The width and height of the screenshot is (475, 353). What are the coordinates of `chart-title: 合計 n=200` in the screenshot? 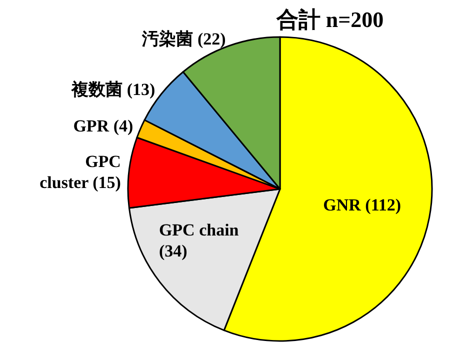 It's located at (329, 19).